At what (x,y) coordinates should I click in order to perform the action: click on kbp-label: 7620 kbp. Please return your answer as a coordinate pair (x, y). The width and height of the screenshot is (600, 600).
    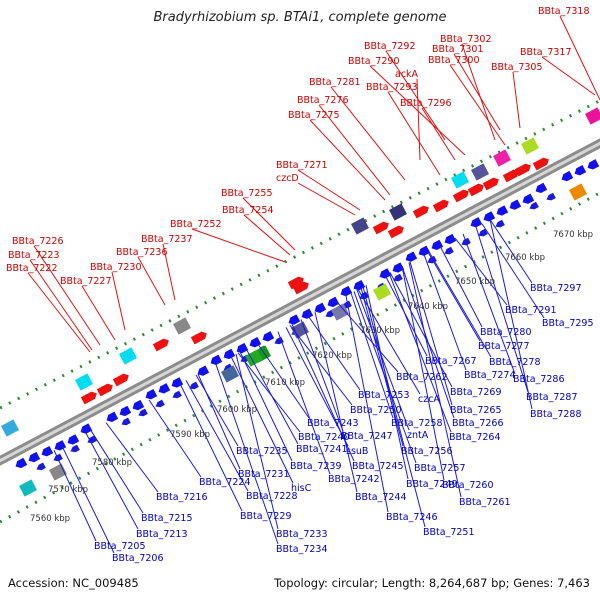
    Looking at the image, I should click on (332, 356).